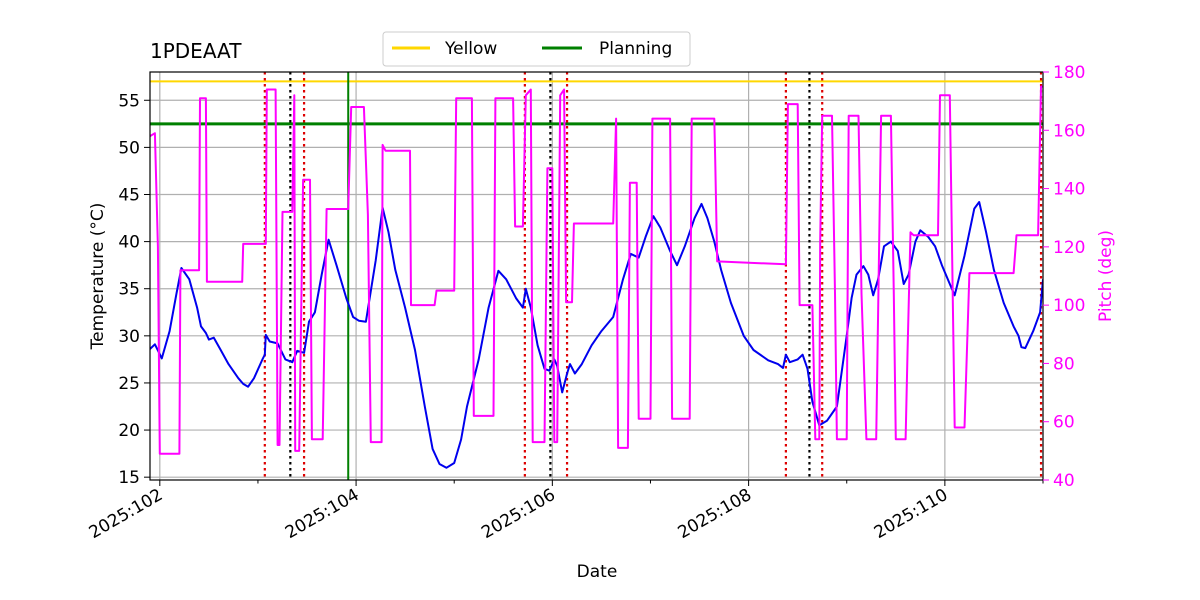  Describe the element at coordinates (129, 148) in the screenshot. I see `y-left-tick-label-7: 50` at that location.